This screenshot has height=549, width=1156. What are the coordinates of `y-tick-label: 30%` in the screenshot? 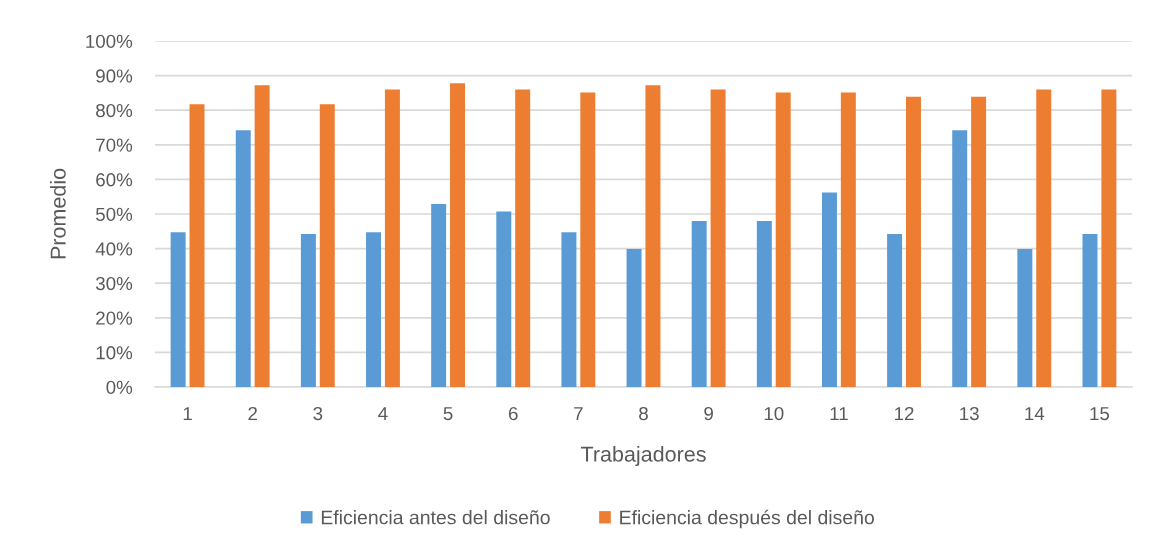 It's located at (114, 283).